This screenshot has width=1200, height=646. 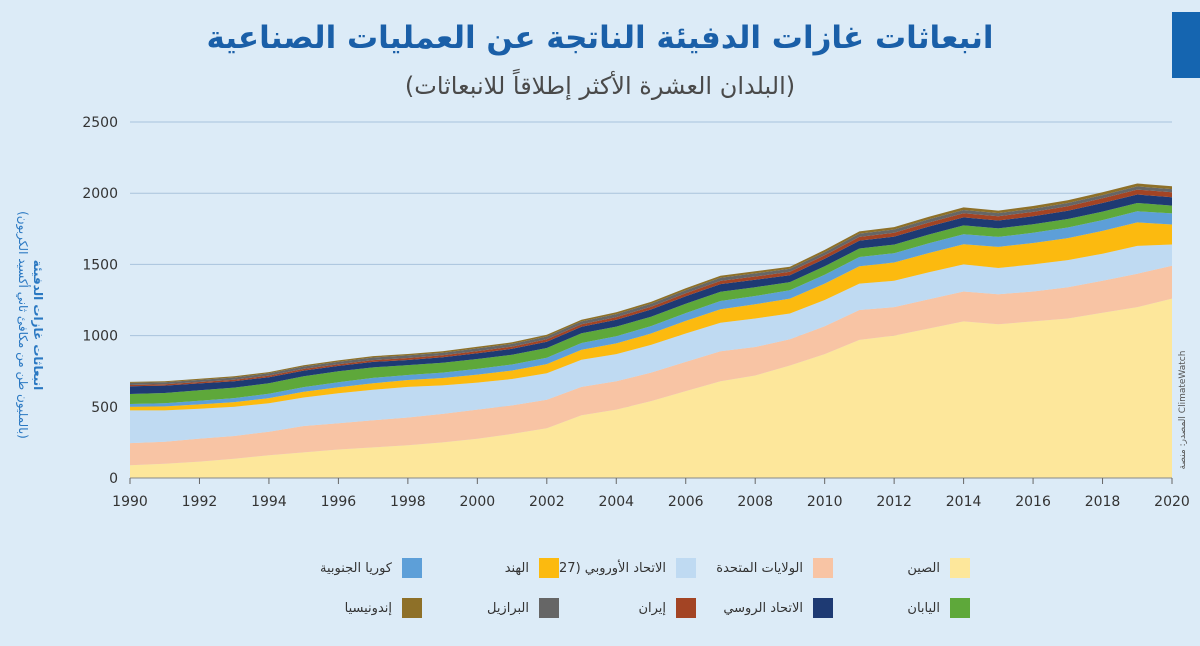 What do you see at coordinates (269, 502) in the screenshot?
I see `x-tick-label: 1994` at bounding box center [269, 502].